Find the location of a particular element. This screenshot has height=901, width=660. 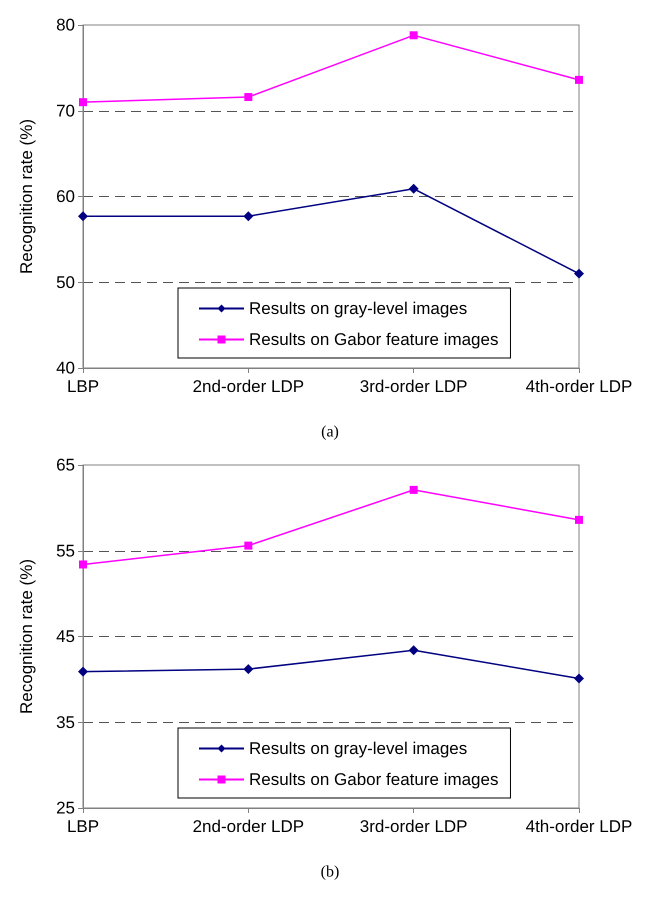

text: (a) is located at coordinates (330, 432).